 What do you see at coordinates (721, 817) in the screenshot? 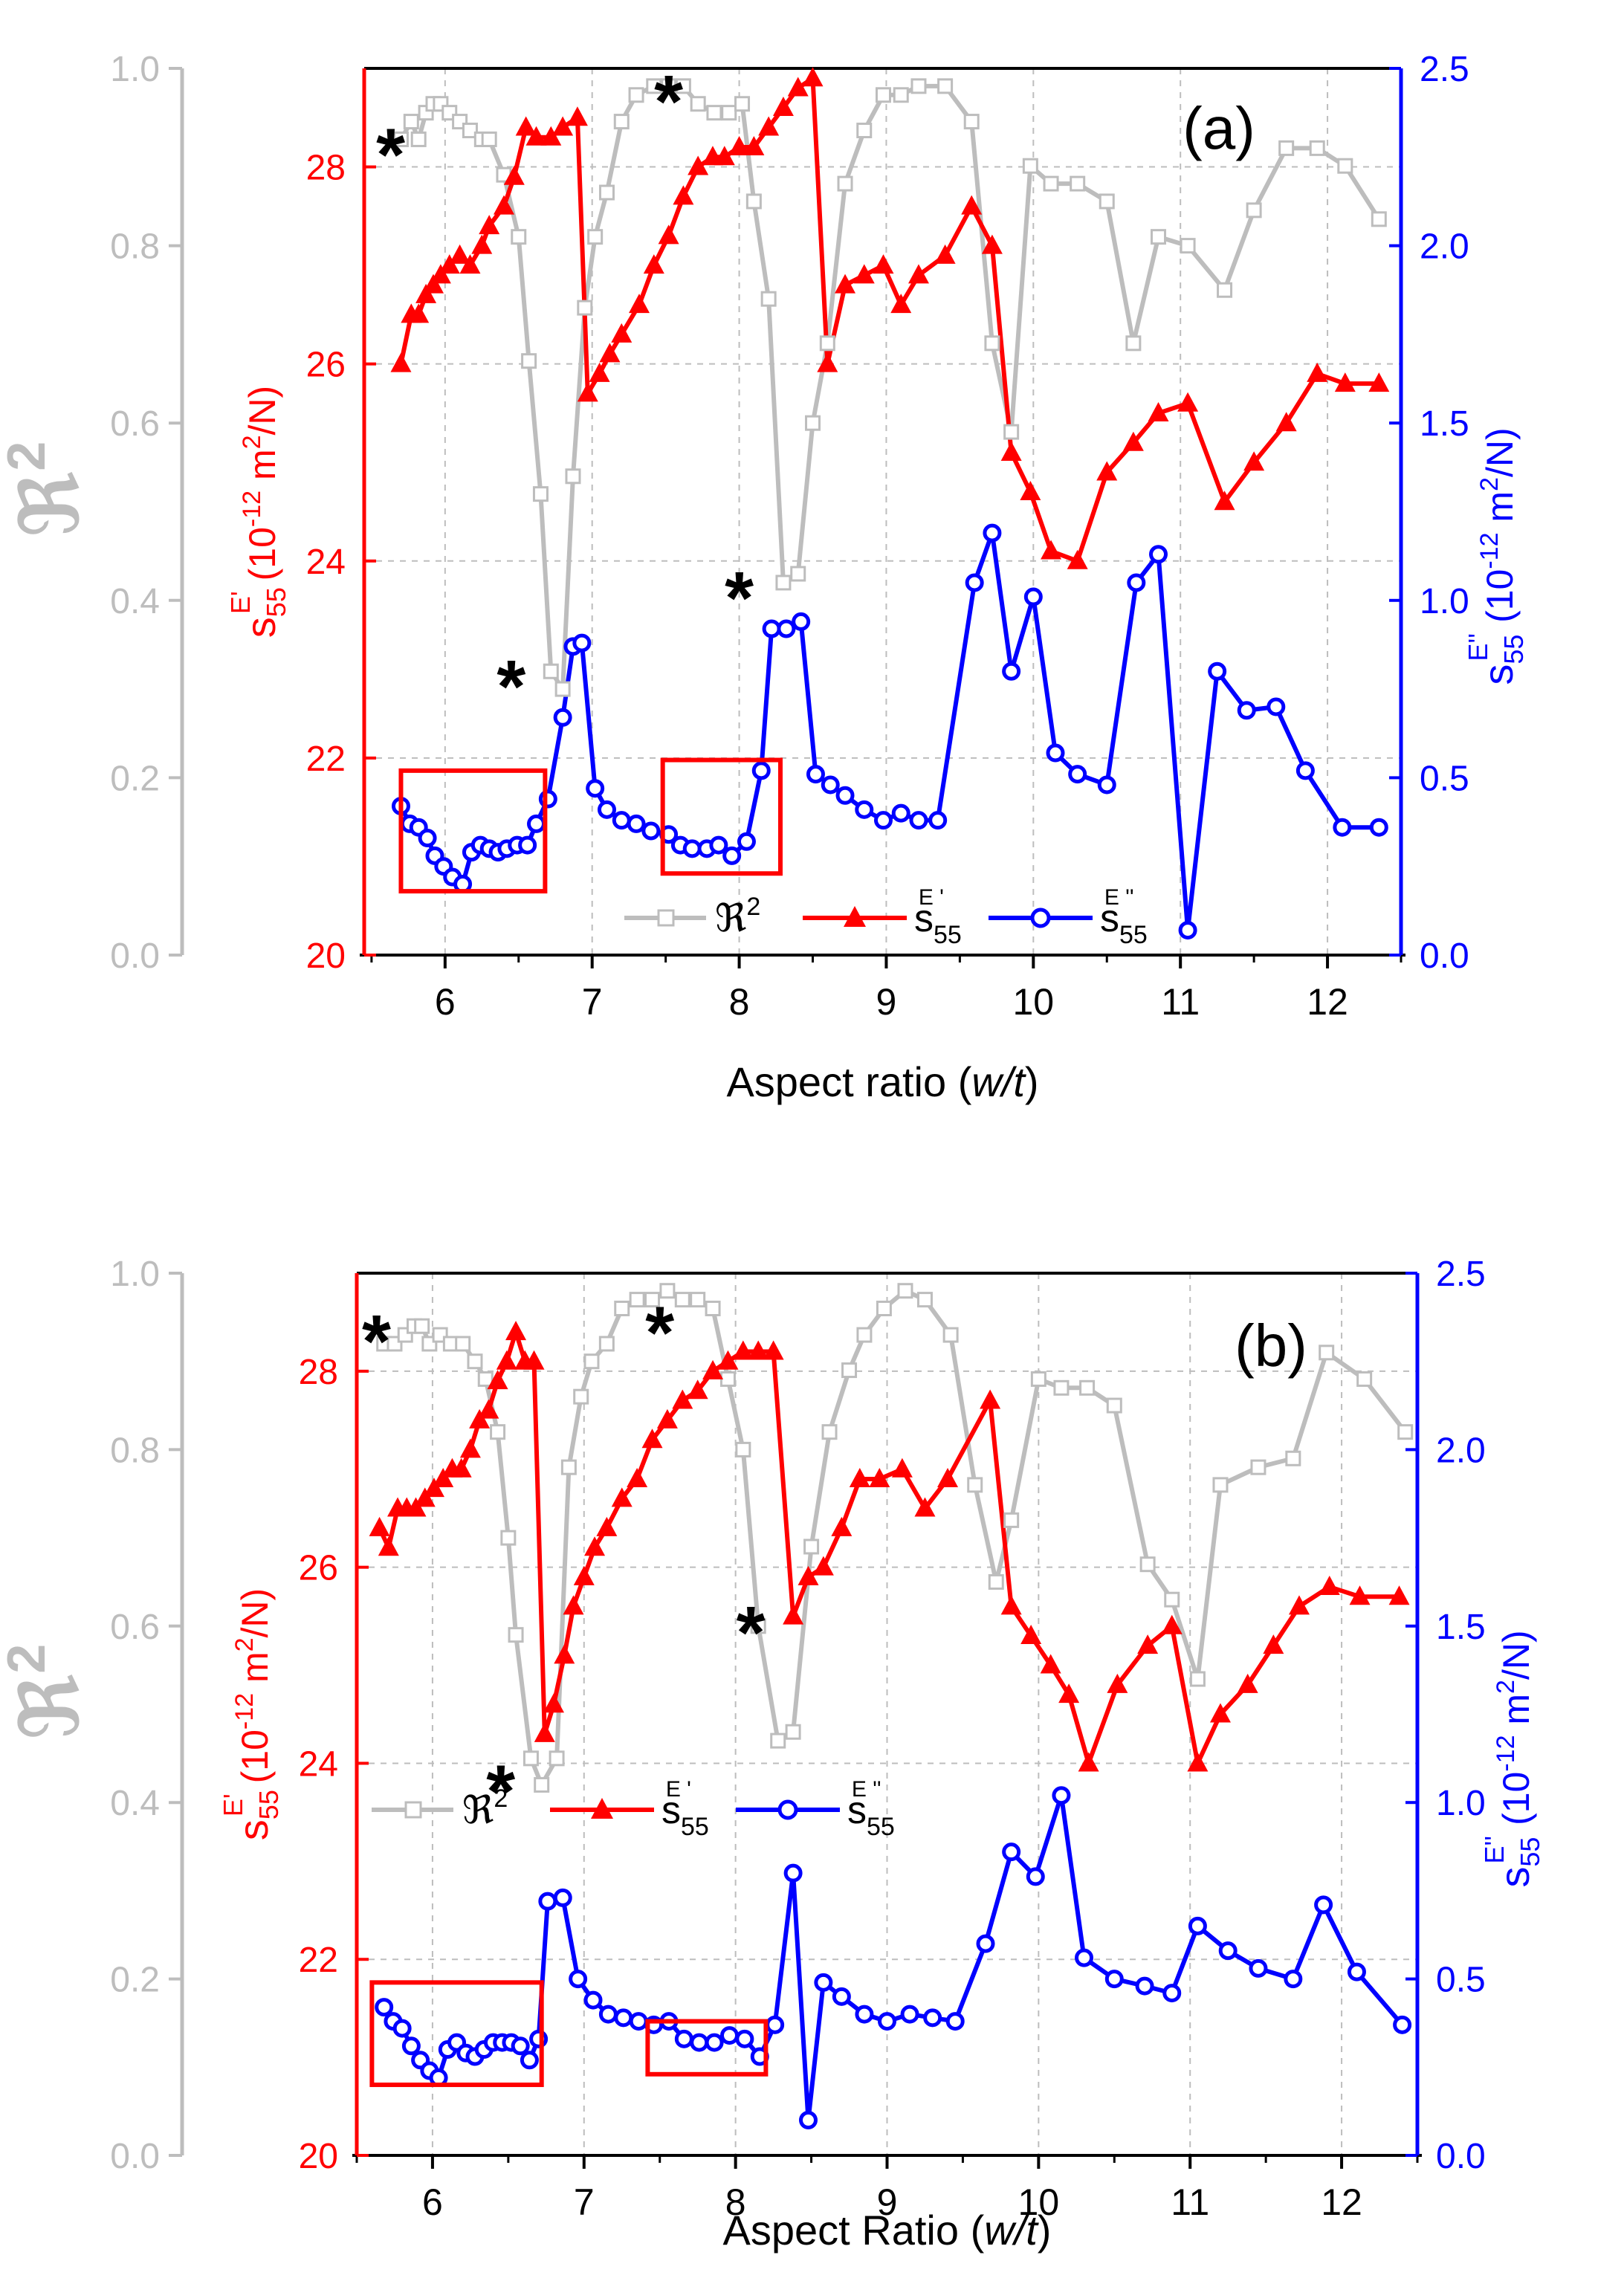
I see `highlight-box` at bounding box center [721, 817].